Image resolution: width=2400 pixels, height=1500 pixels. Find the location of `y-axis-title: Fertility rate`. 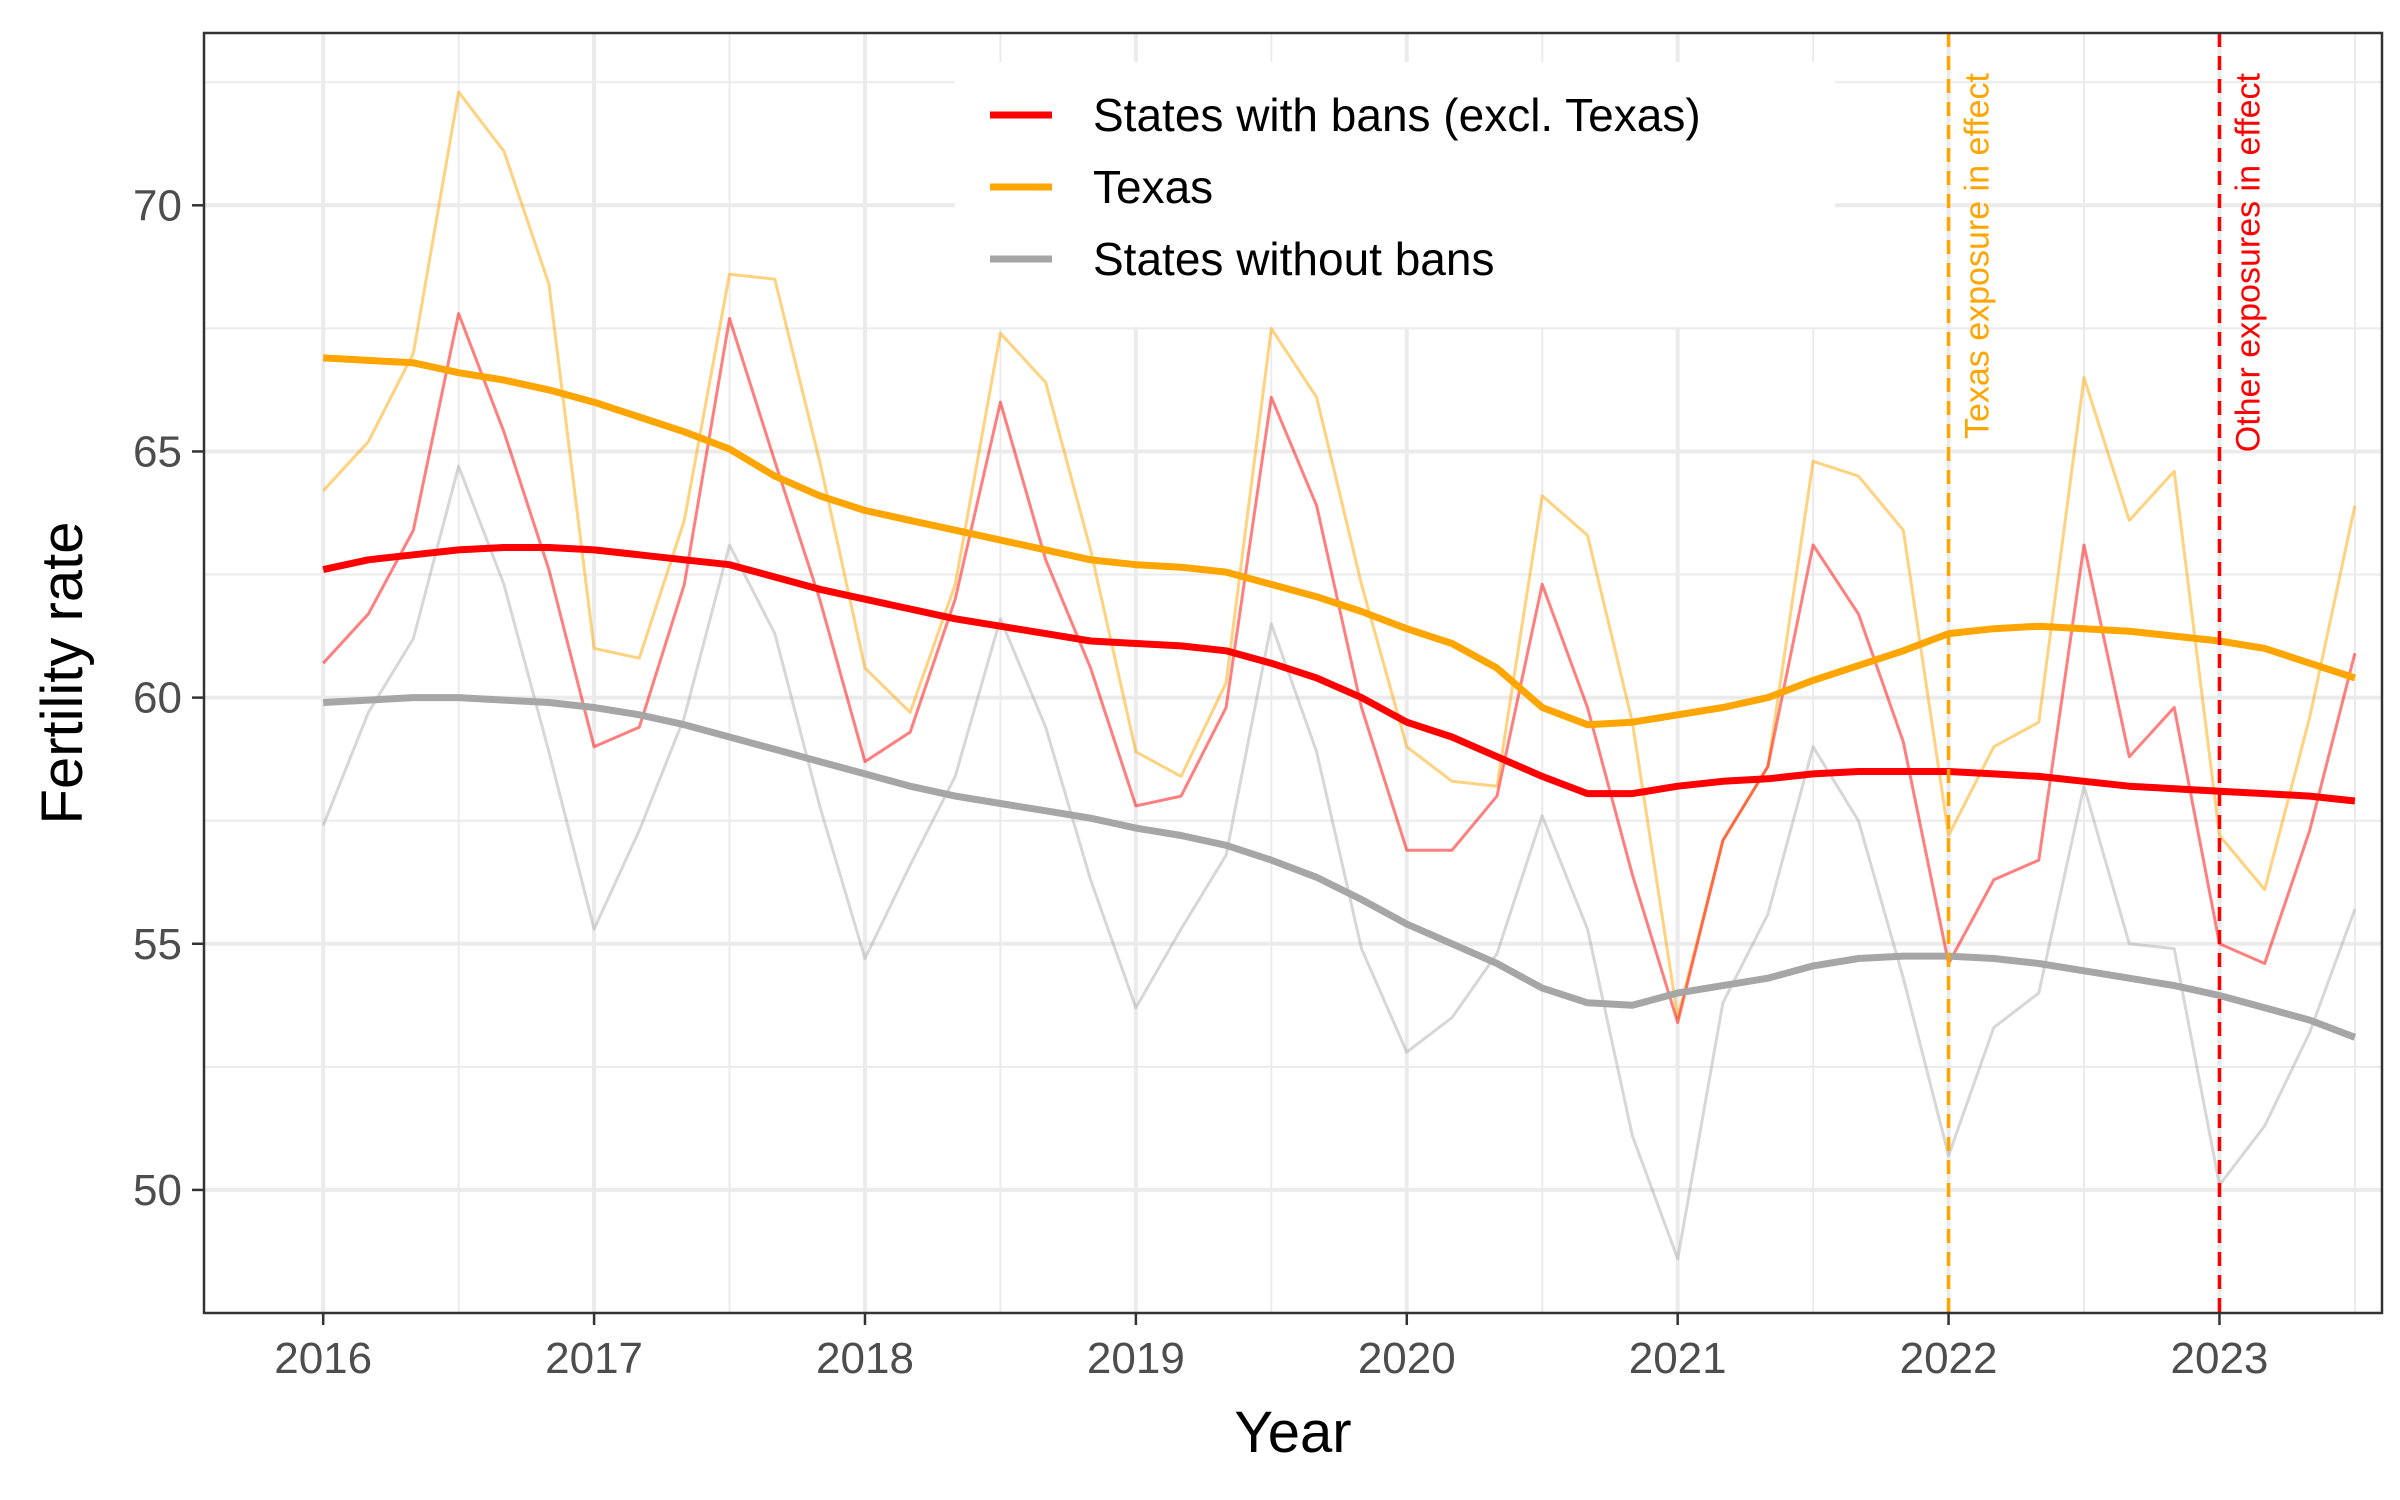

y-axis-title: Fertility rate is located at coordinates (62, 673).